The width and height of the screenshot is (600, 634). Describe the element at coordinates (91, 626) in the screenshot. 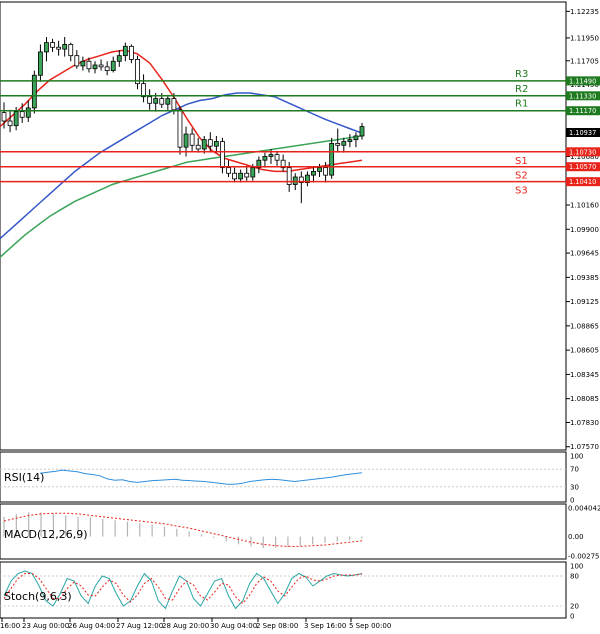

I see `time-tick-label: 26 Aug 04:00` at that location.